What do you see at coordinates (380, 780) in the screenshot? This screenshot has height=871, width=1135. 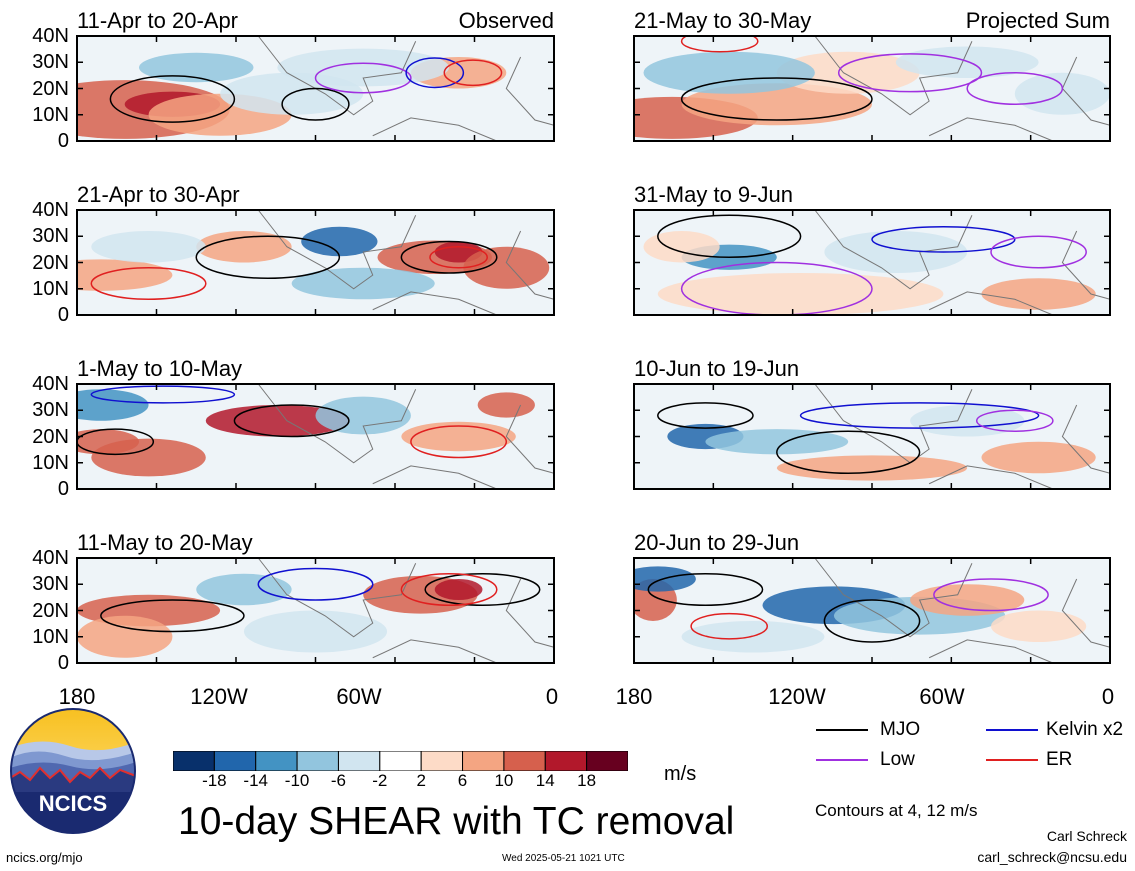 I see `colorbar-label: -2` at bounding box center [380, 780].